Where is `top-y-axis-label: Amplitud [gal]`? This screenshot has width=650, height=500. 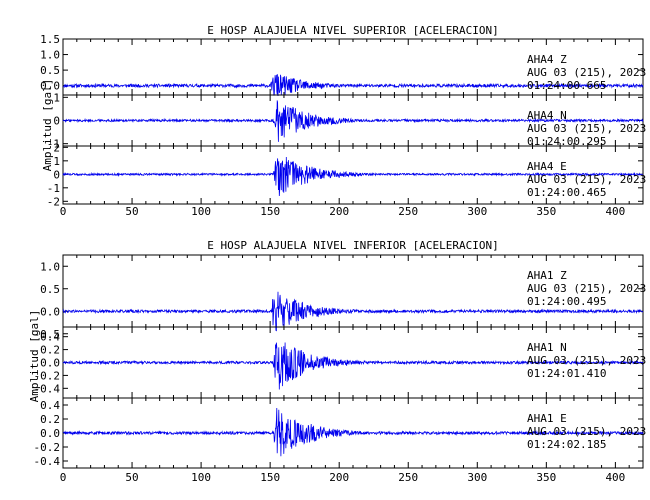 top-y-axis-label: Amplitud [gal] is located at coordinates (47, 125).